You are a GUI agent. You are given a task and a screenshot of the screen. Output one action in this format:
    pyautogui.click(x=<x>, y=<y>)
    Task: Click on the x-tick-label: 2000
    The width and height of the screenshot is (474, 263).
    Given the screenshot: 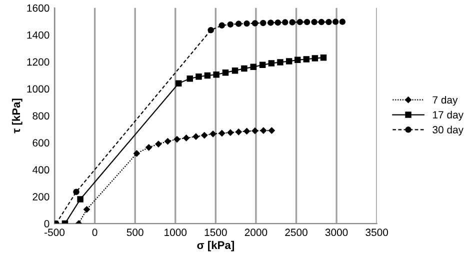 What is the action you would take?
    pyautogui.click(x=256, y=232)
    